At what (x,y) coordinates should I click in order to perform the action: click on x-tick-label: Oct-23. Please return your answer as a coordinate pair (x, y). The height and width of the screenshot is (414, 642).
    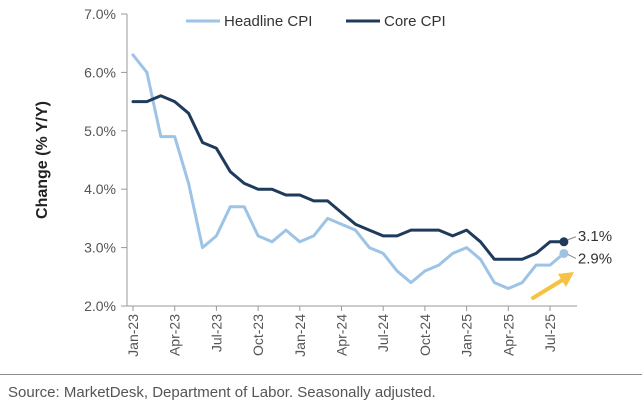
    Looking at the image, I should click on (258, 335).